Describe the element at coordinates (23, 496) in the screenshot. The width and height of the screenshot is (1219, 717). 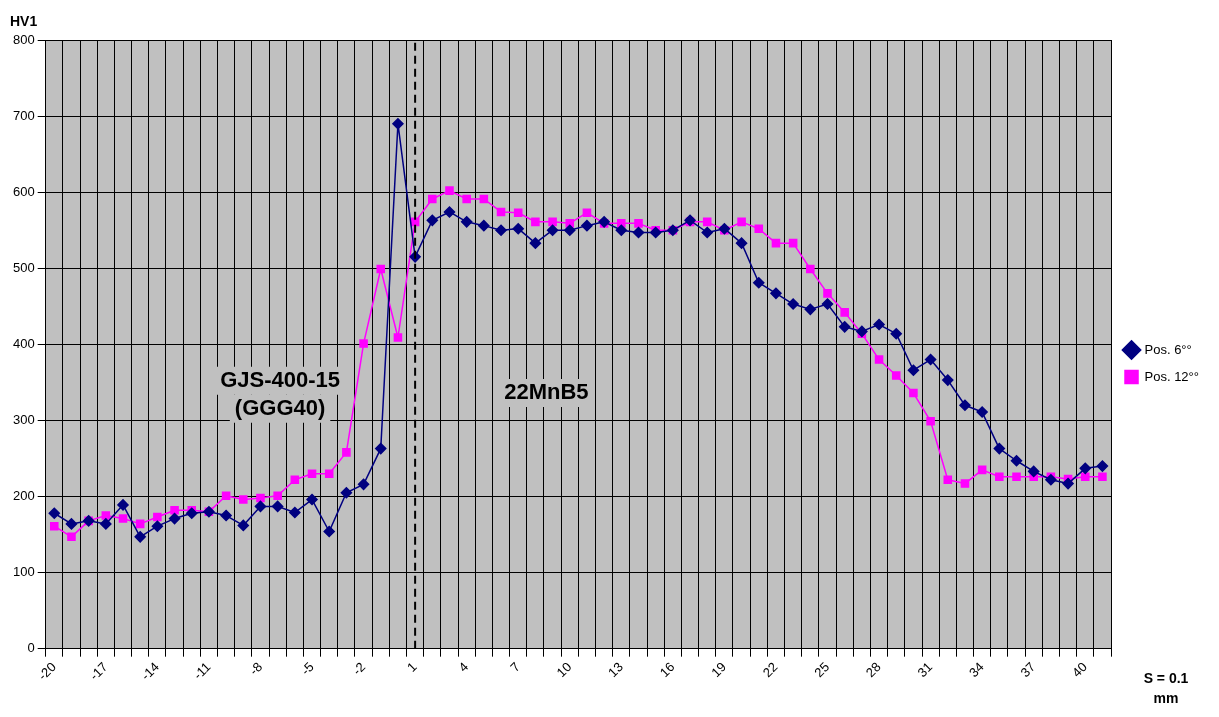
I see `y-tick-label: 200` at that location.